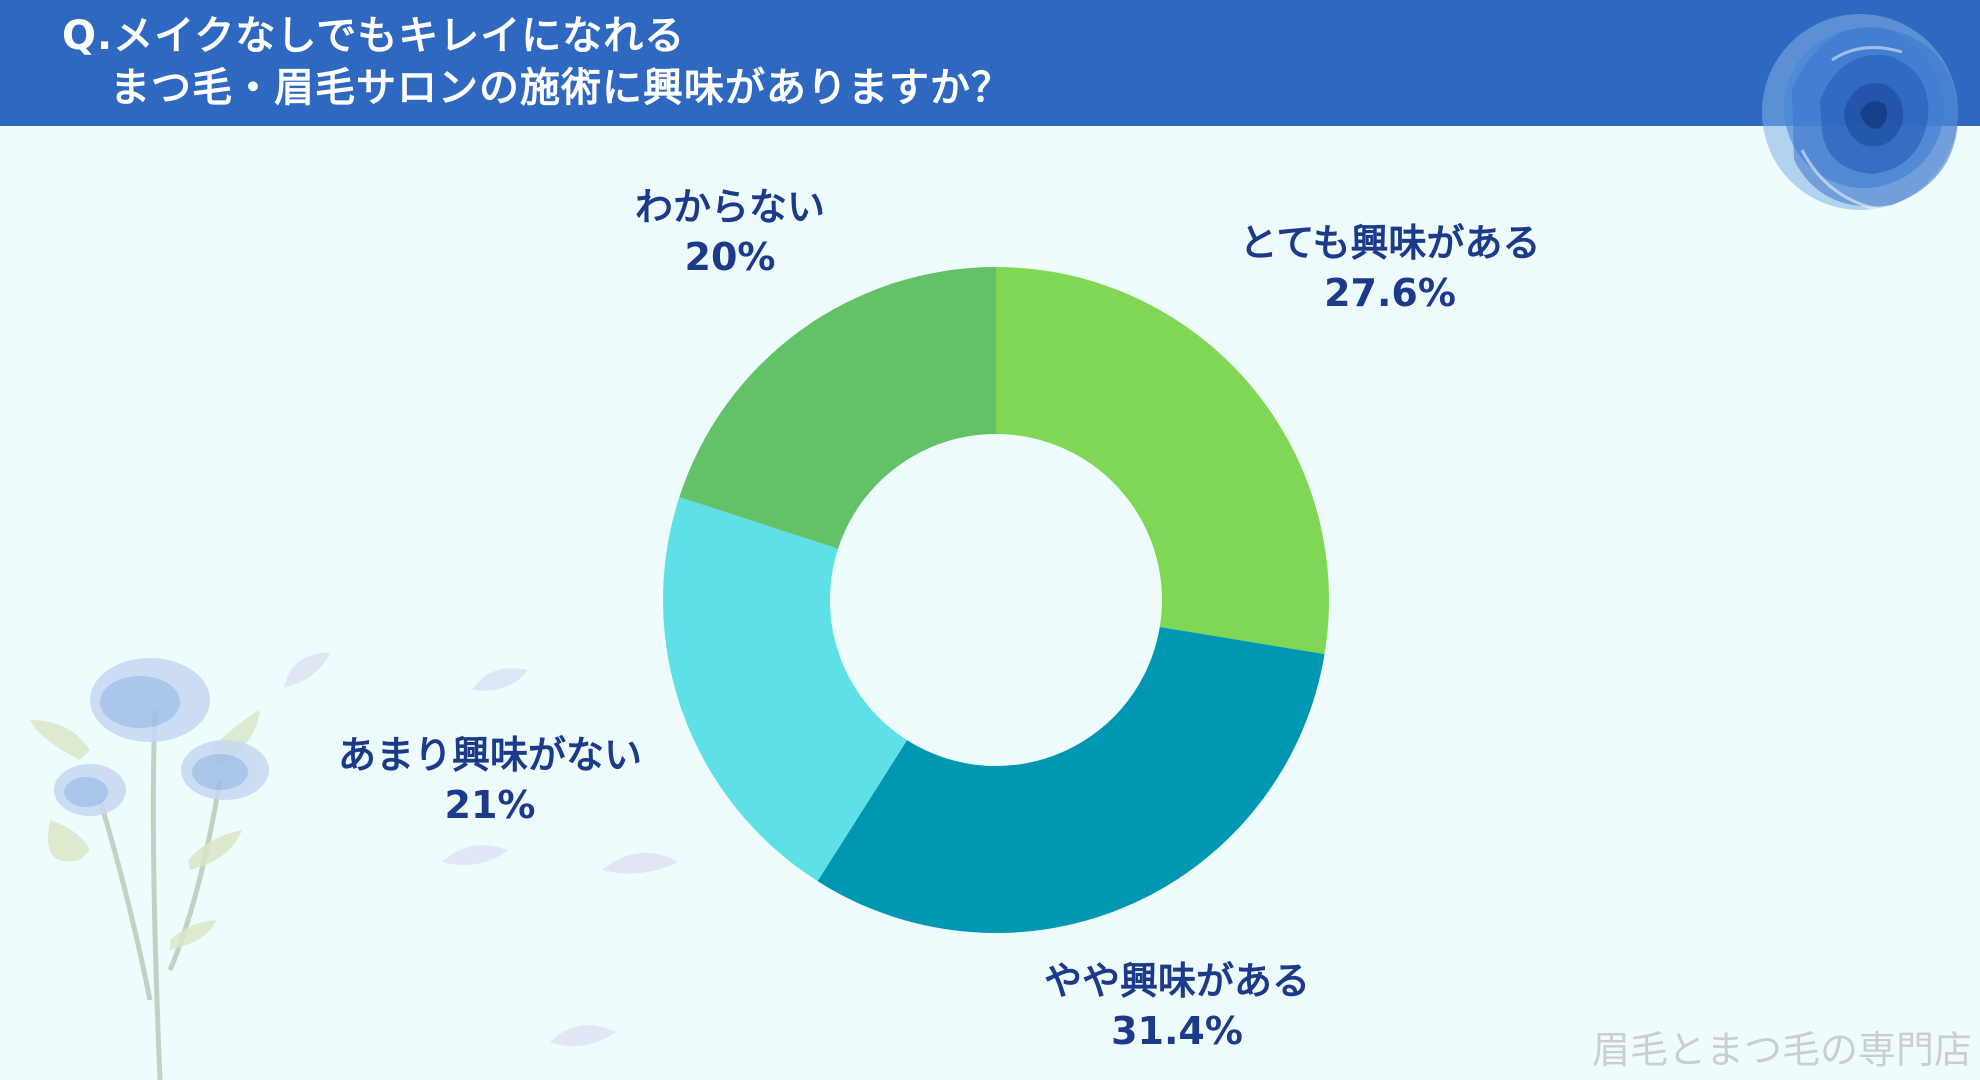 The image size is (1980, 1080). What do you see at coordinates (730, 257) in the screenshot?
I see `slice-value: 20%` at bounding box center [730, 257].